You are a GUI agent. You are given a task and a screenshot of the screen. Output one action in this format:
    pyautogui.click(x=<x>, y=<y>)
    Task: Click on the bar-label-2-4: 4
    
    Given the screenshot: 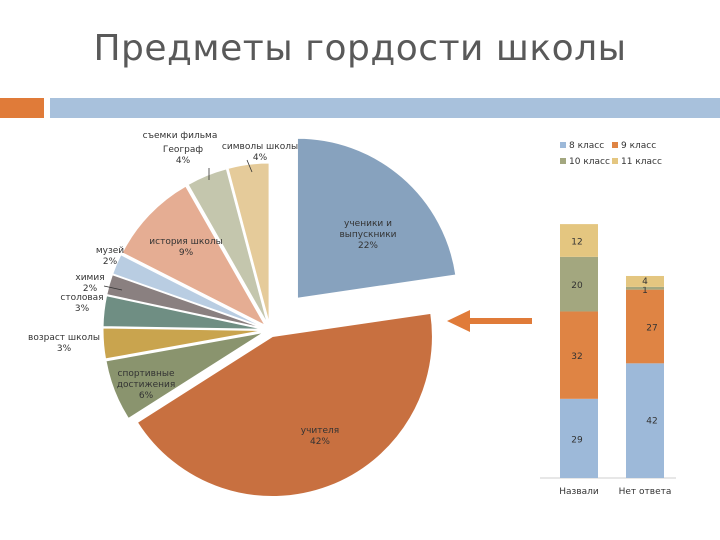 What is the action you would take?
    pyautogui.click(x=645, y=282)
    